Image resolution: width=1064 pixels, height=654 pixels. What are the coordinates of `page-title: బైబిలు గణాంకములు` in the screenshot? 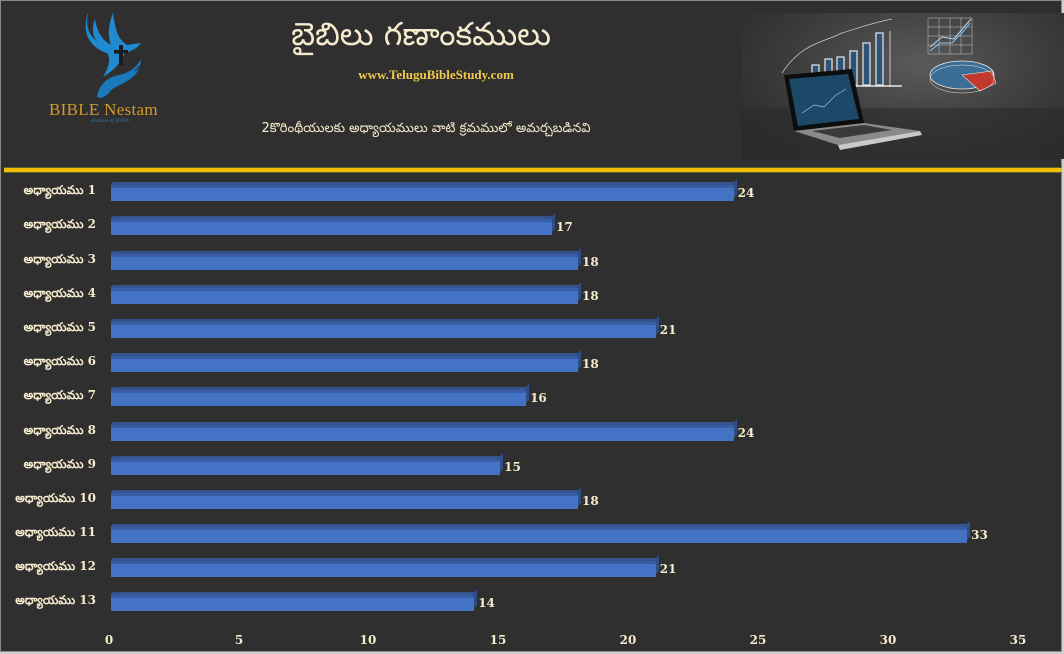 It's located at (421, 34).